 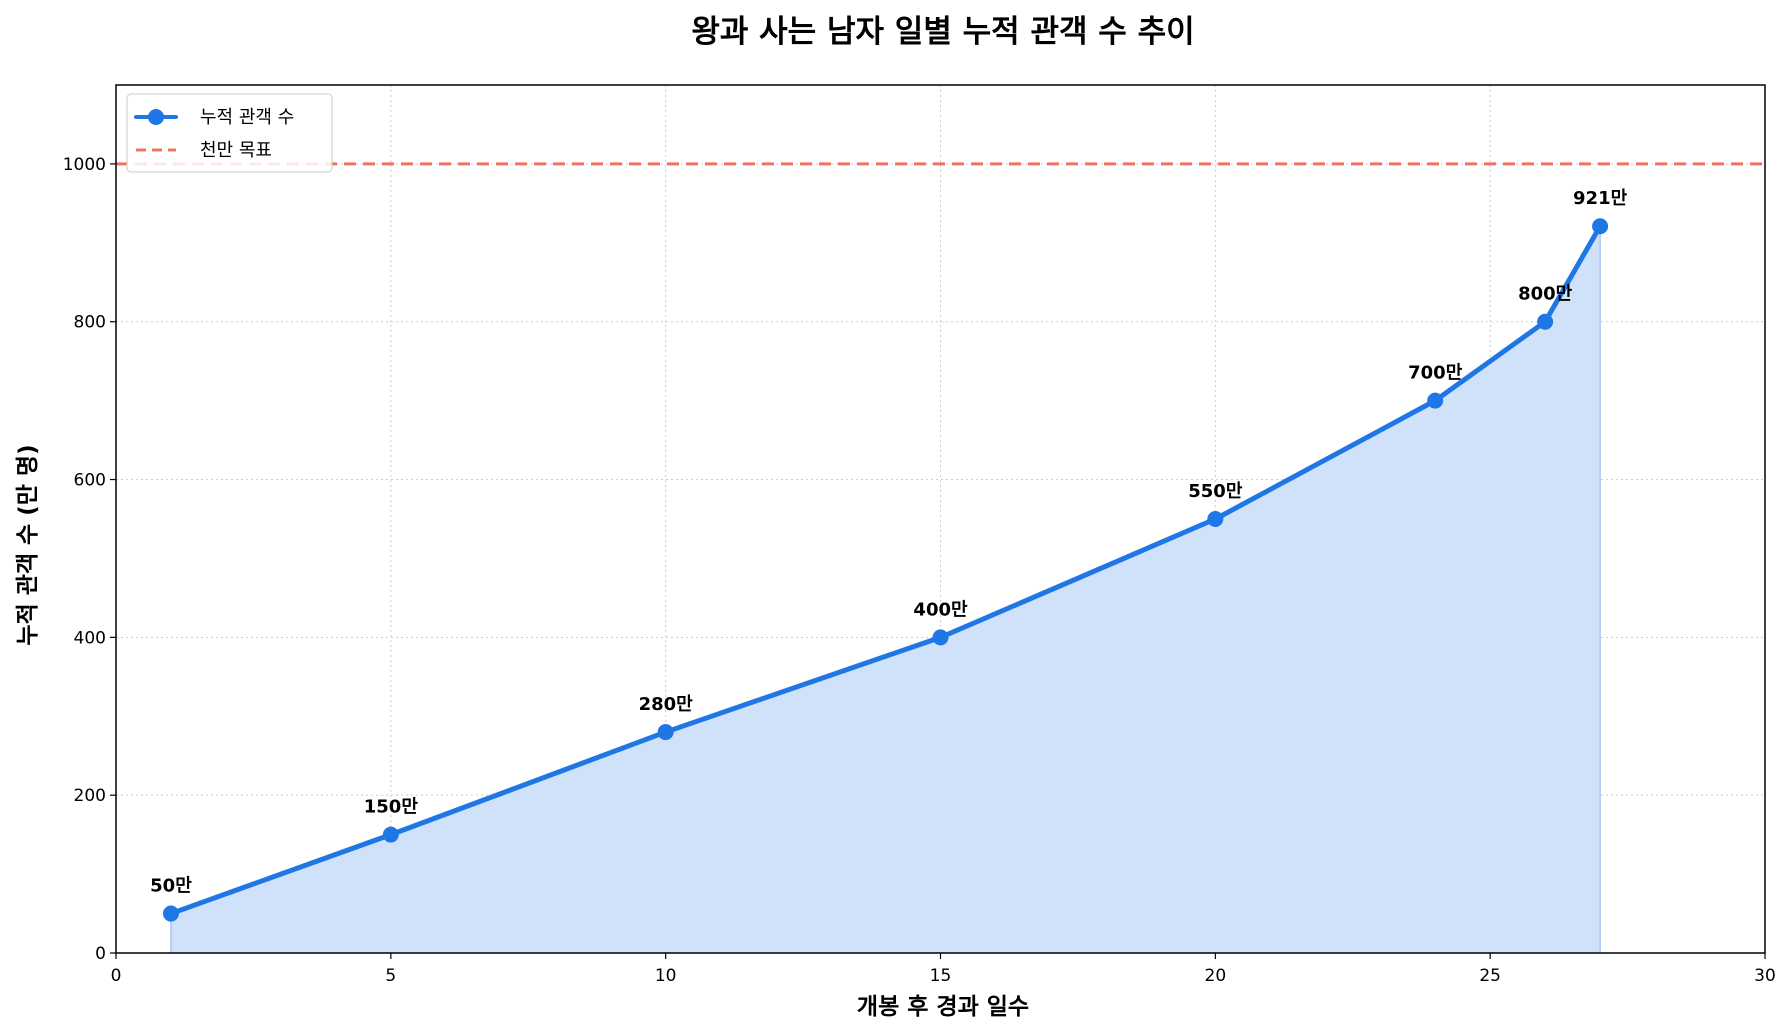 I want to click on y-axis-ticks: 0 200 400 600 800 1000, so click(x=89, y=559).